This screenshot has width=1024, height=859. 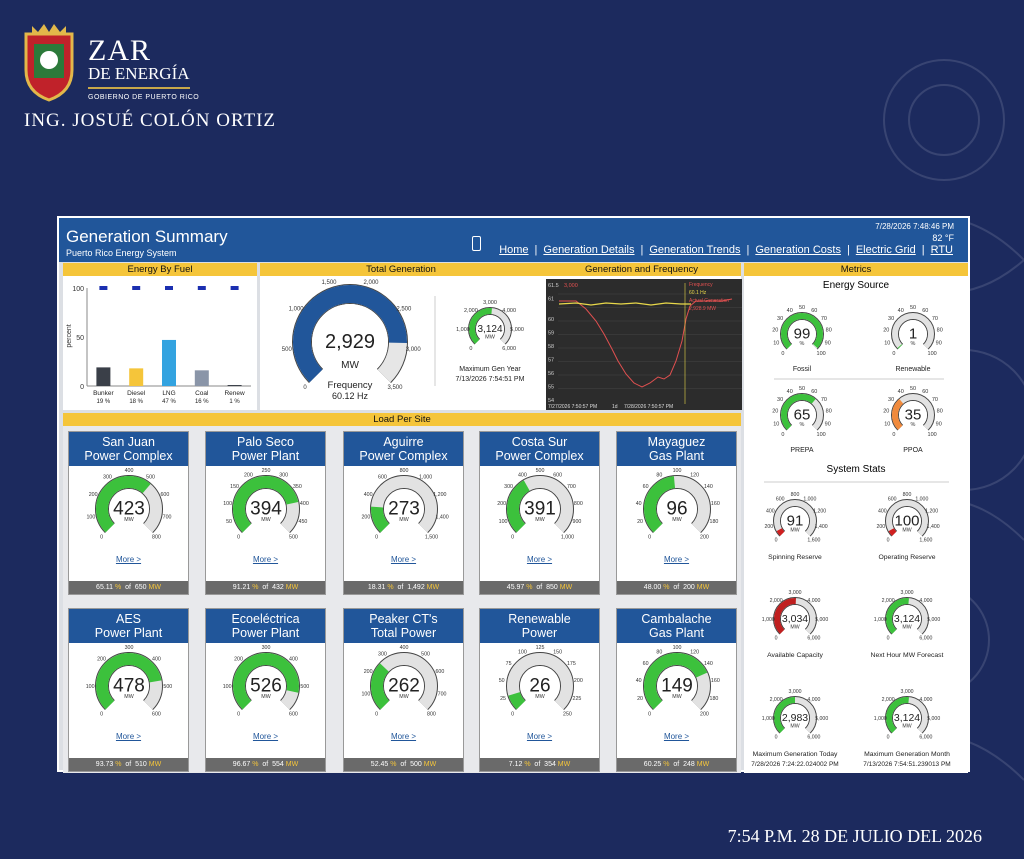 What do you see at coordinates (283, 475) in the screenshot?
I see `site-gauge-palo-seco-tick: 300` at bounding box center [283, 475].